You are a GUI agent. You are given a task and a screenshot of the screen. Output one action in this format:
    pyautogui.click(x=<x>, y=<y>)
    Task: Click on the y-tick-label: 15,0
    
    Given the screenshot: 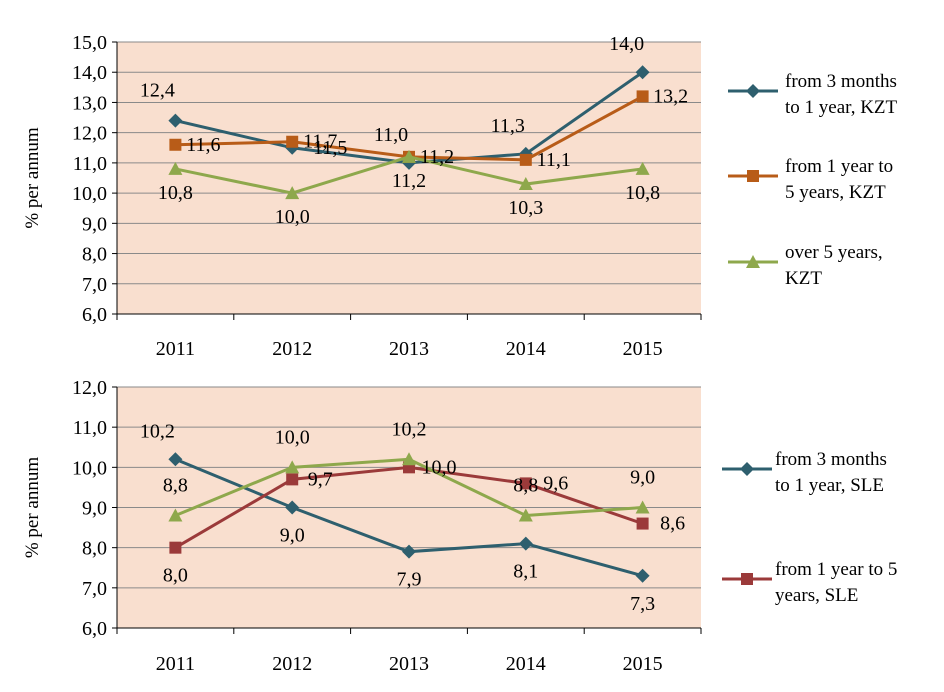 What is the action you would take?
    pyautogui.click(x=89, y=43)
    